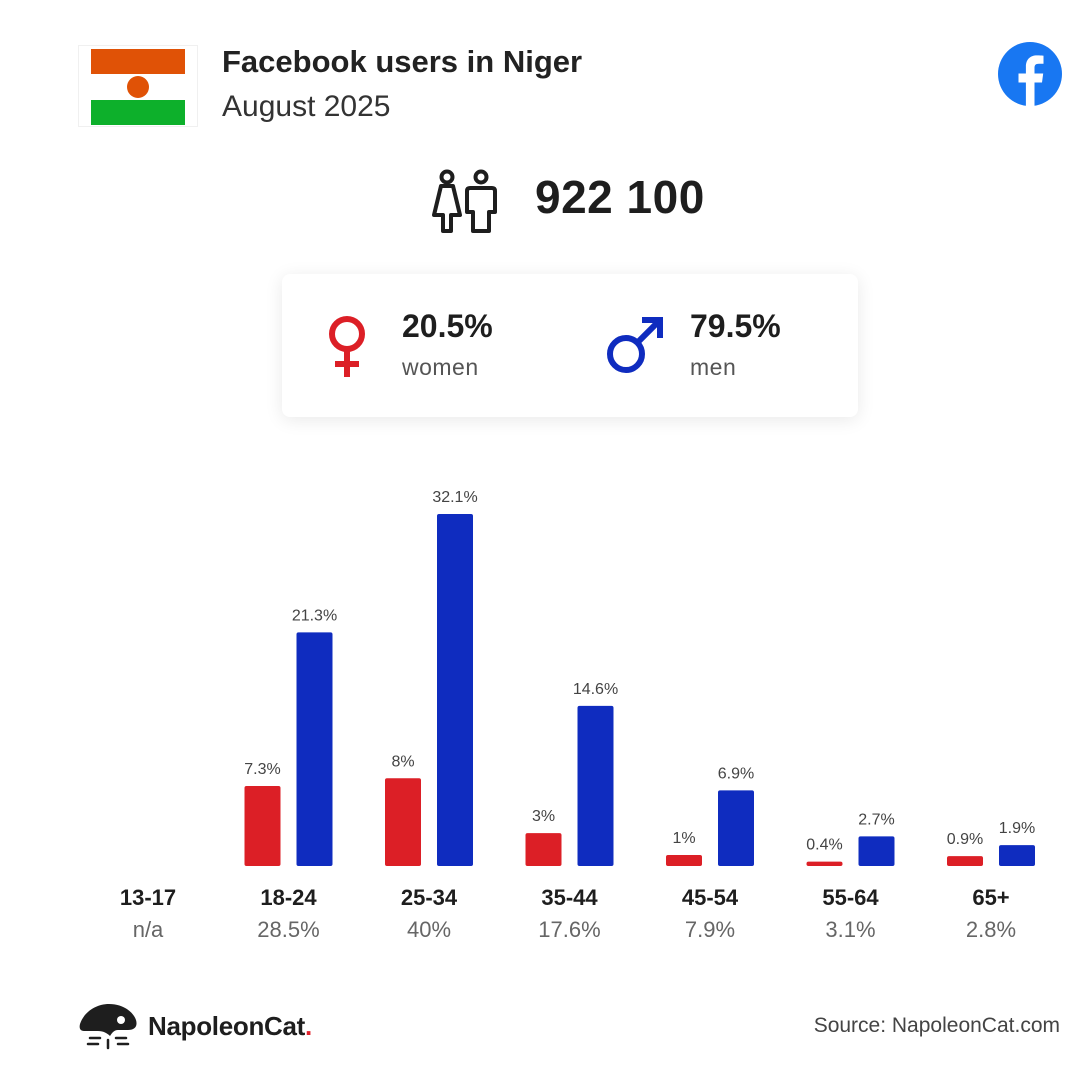  Describe the element at coordinates (735, 326) in the screenshot. I see `men-percentage: 79.5%` at that location.